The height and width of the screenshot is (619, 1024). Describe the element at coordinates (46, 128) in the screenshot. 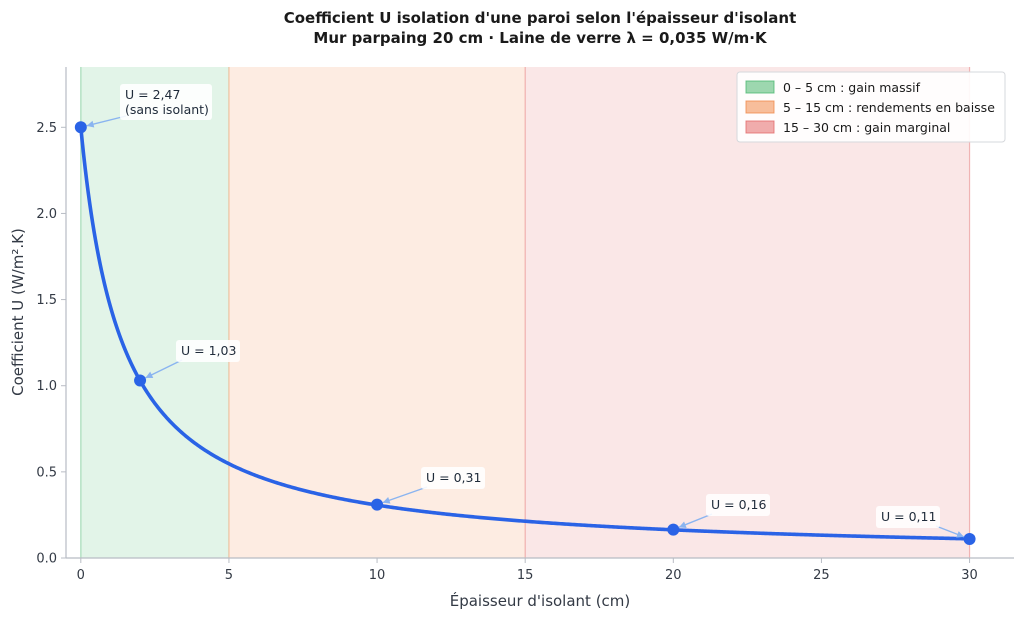

I see `y-tick-label-5: 2.5` at that location.